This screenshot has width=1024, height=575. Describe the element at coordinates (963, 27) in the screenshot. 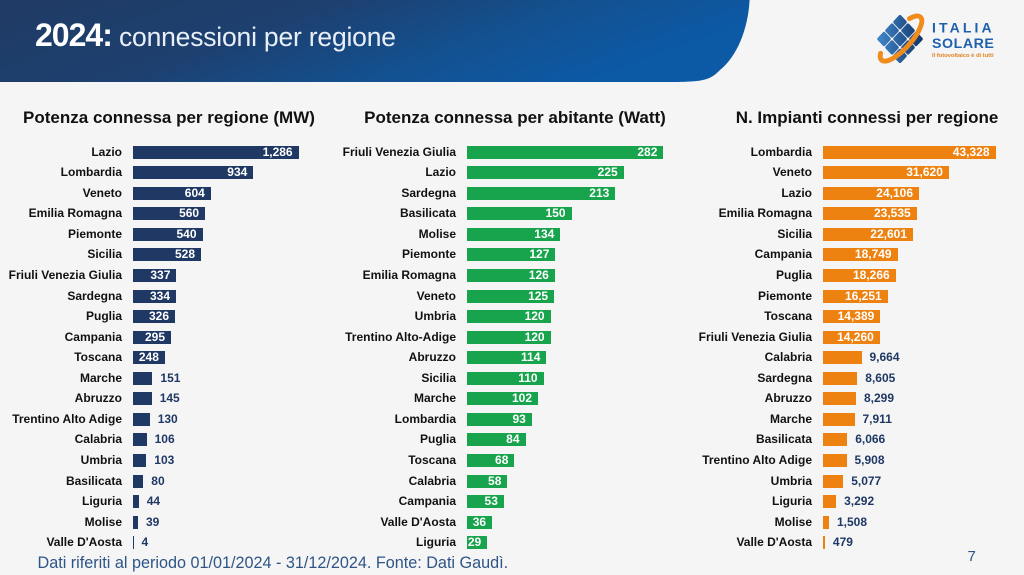

I see `svg-text: ITALIA` at that location.